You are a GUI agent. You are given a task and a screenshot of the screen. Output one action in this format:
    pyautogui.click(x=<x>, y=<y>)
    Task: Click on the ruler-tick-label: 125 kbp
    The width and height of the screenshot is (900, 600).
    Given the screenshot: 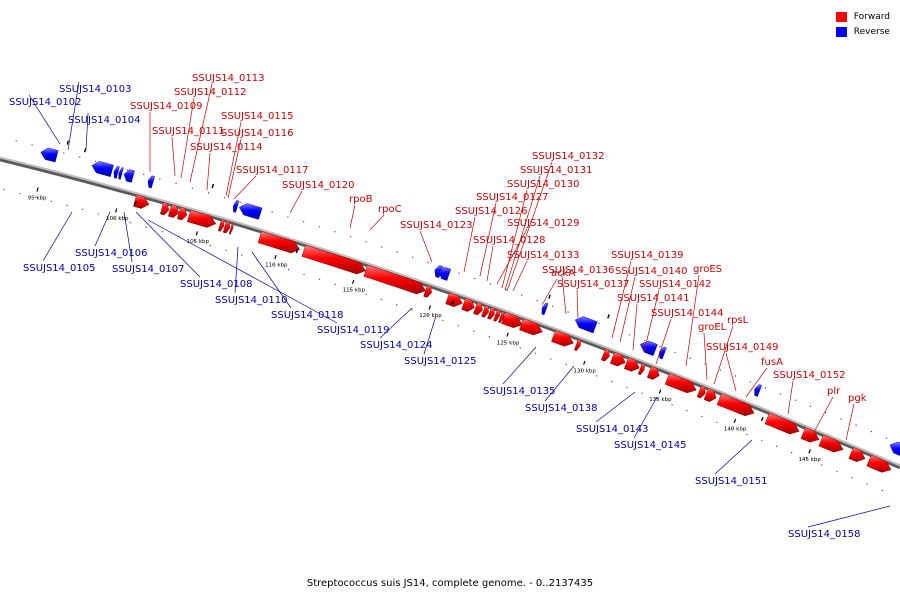 What is the action you would take?
    pyautogui.click(x=508, y=343)
    